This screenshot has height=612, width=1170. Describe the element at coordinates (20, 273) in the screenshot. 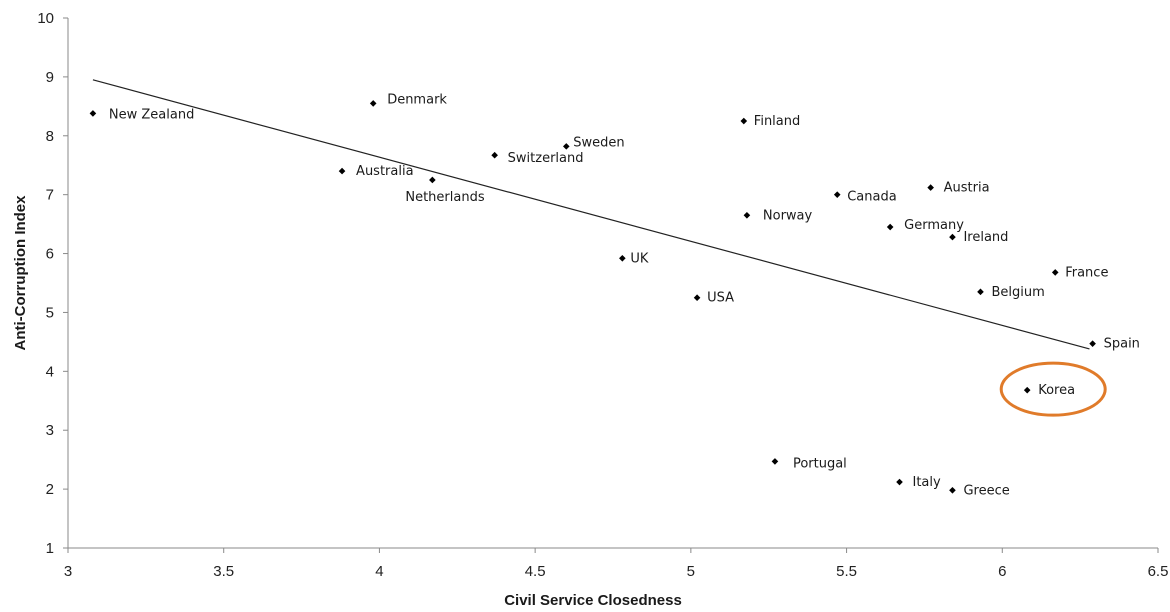

I see `y-axis-title: Anti-Corruption Index` at that location.